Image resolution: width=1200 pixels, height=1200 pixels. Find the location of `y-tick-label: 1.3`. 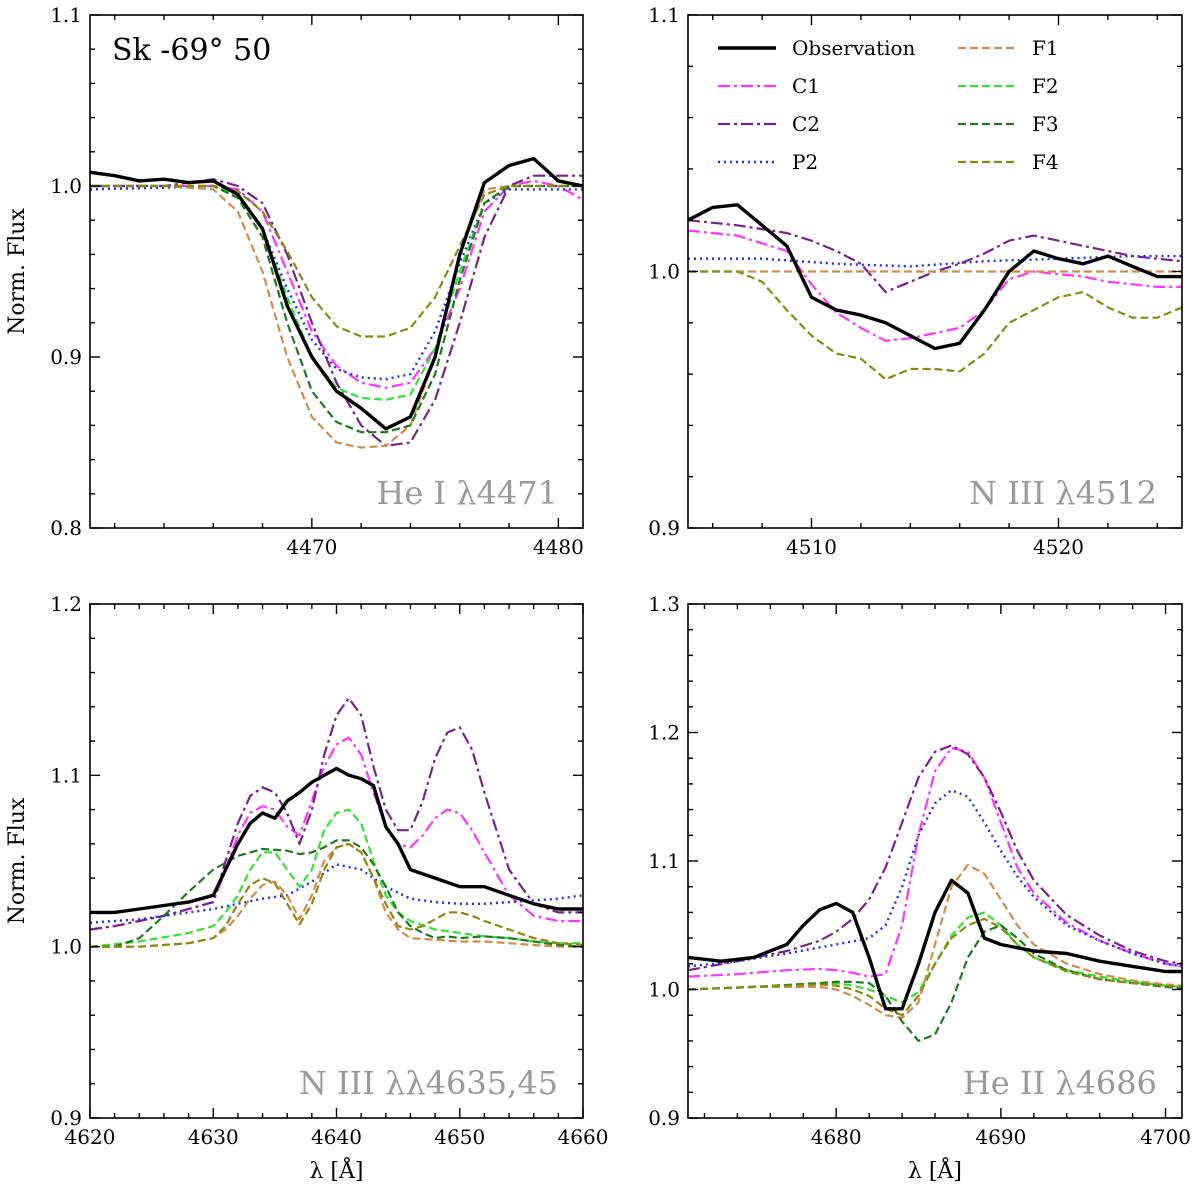

y-tick-label: 1.3 is located at coordinates (664, 604).